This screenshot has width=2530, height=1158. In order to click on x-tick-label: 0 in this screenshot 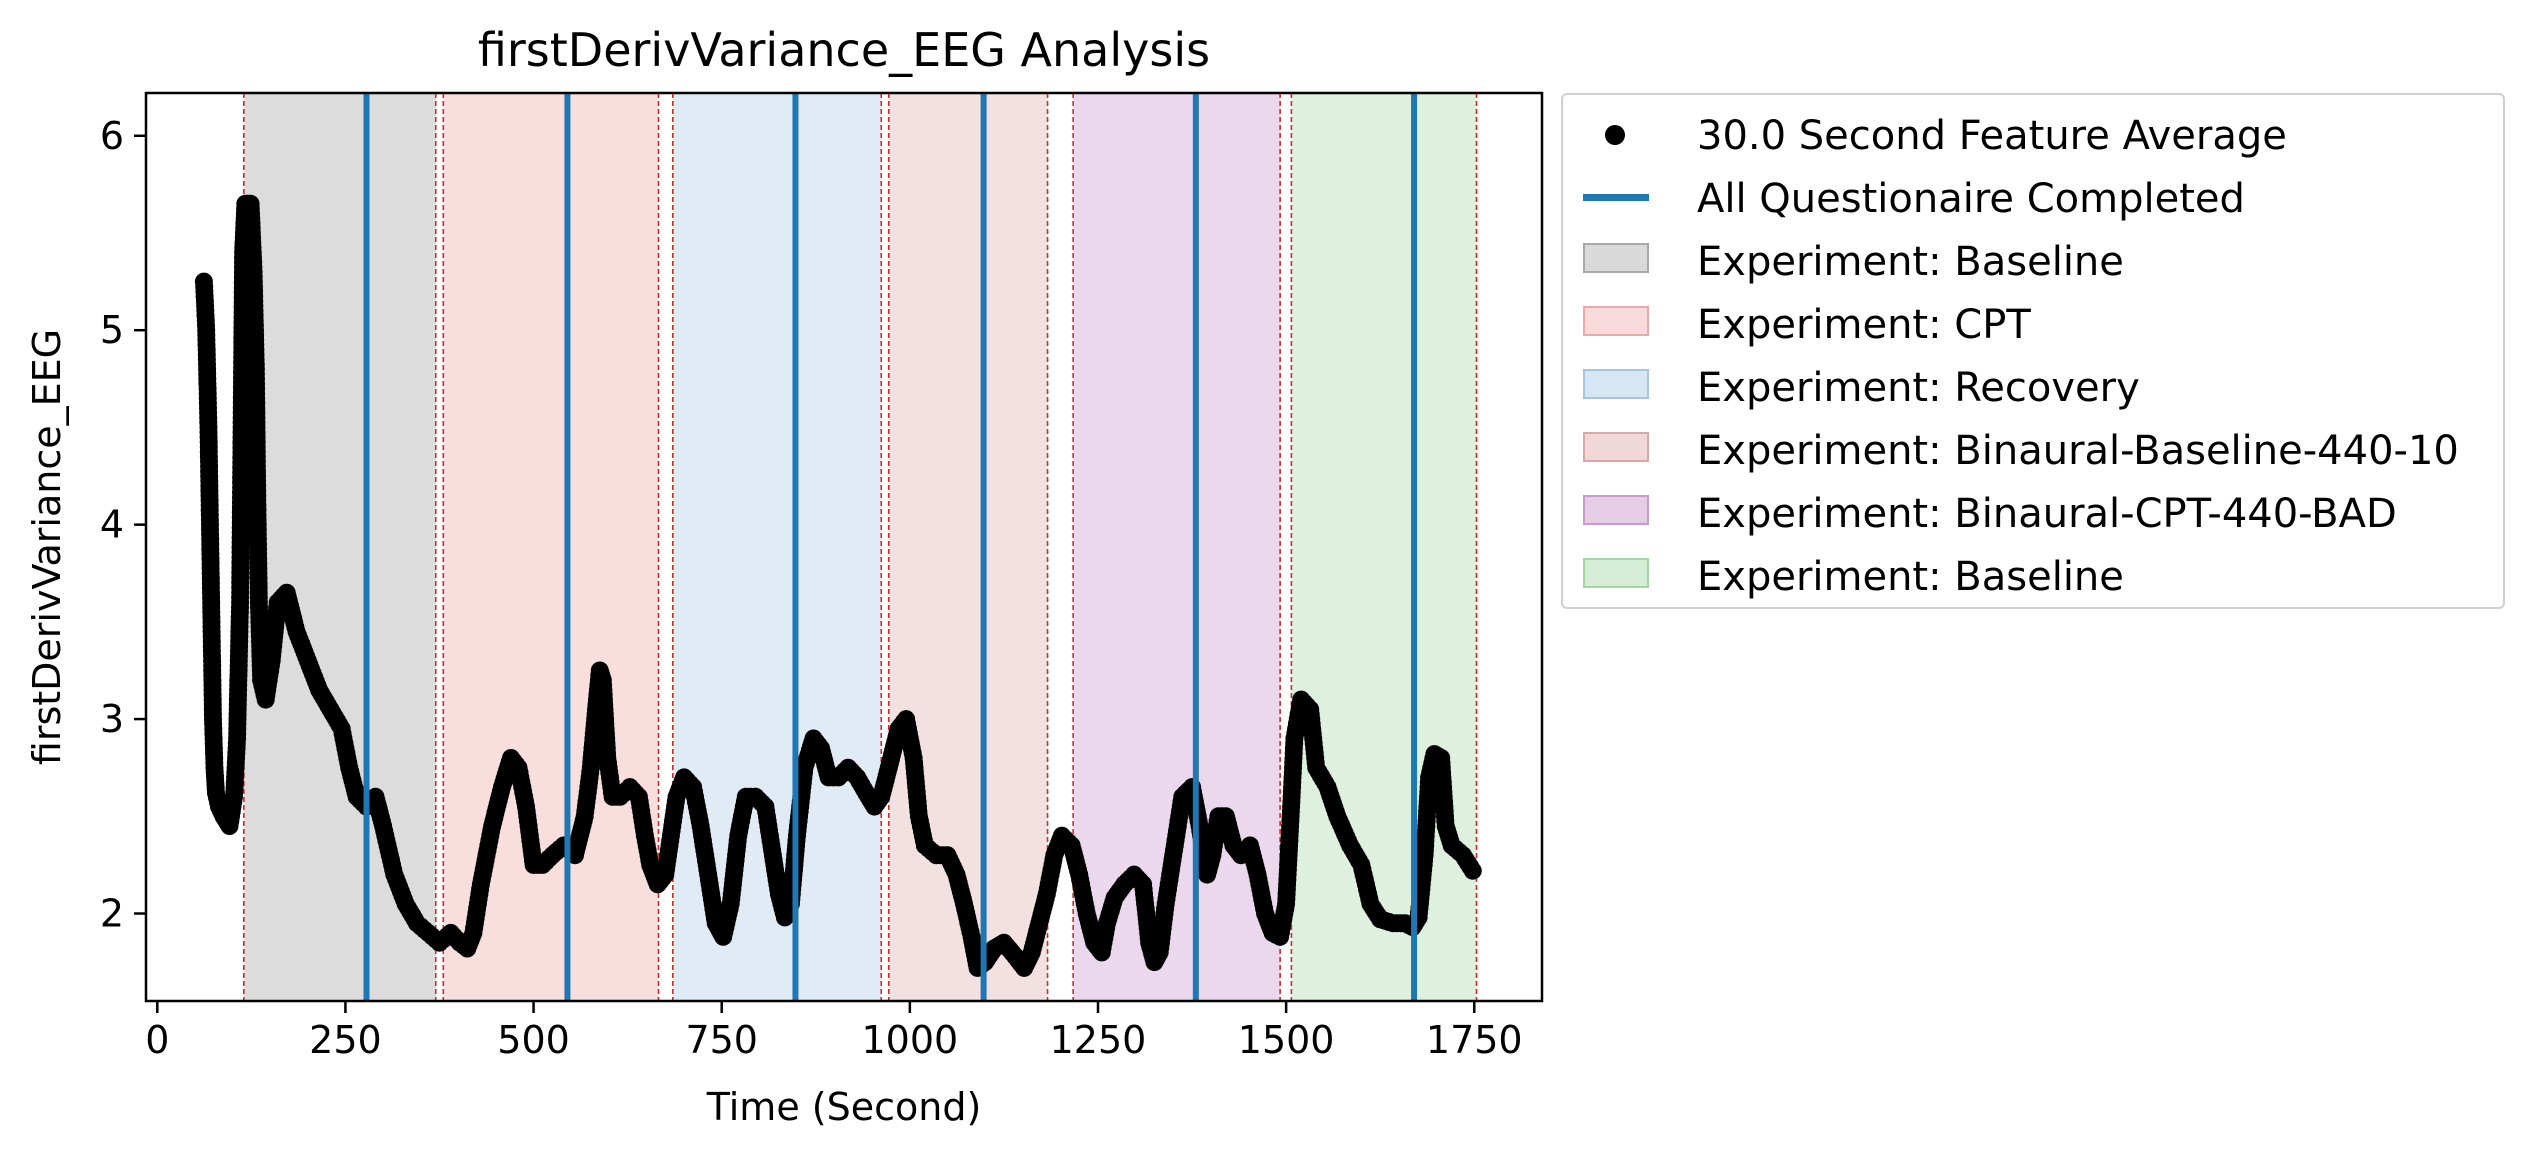, I will do `click(157, 1040)`.